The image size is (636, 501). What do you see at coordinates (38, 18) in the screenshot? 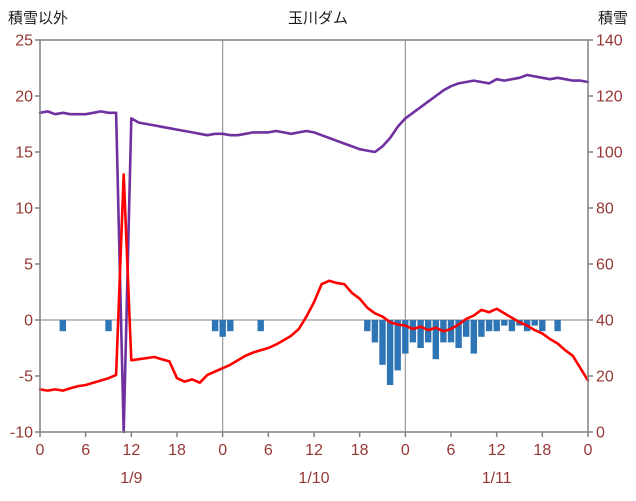
I see `left-axis-title: 積雪以外` at bounding box center [38, 18].